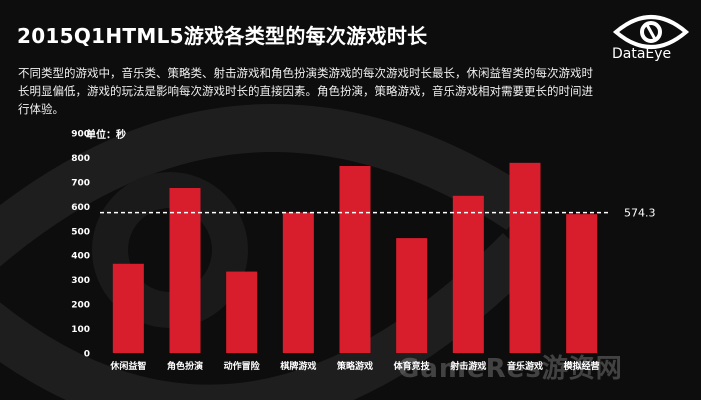  Describe the element at coordinates (80, 330) in the screenshot. I see `y-tick-label: 100` at that location.